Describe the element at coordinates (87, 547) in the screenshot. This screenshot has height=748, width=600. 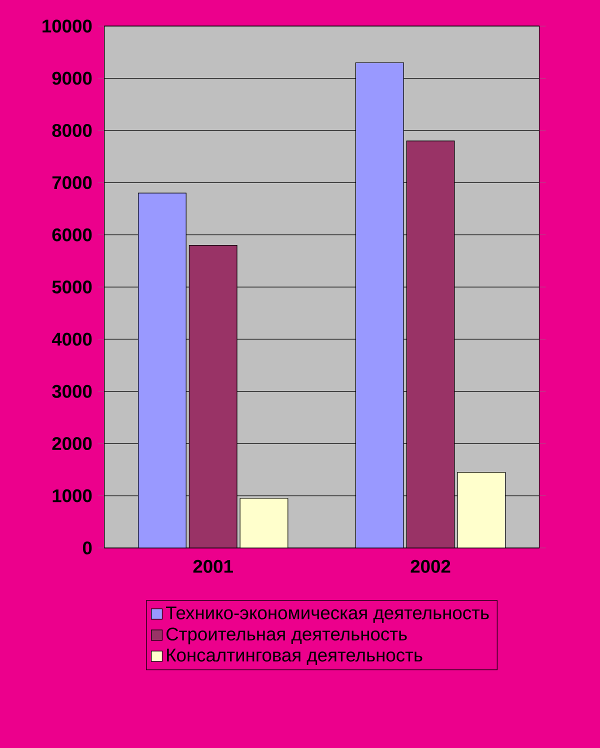
I see `y-tick-label: 0` at that location.